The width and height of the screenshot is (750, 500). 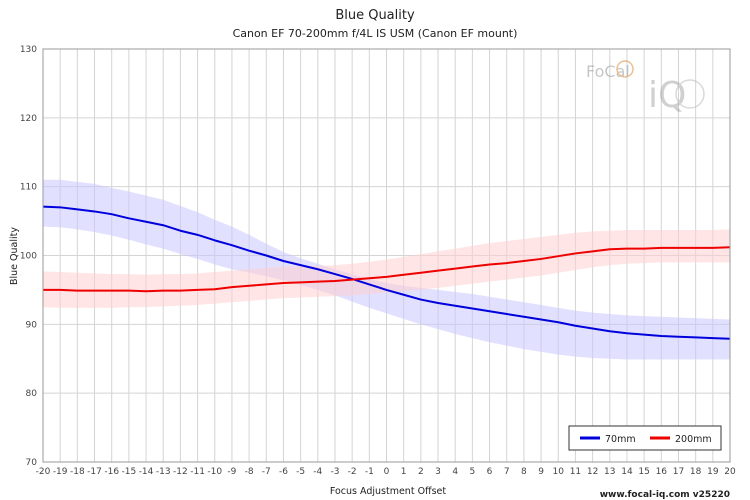 I want to click on x-tick-label: -1, so click(x=369, y=472).